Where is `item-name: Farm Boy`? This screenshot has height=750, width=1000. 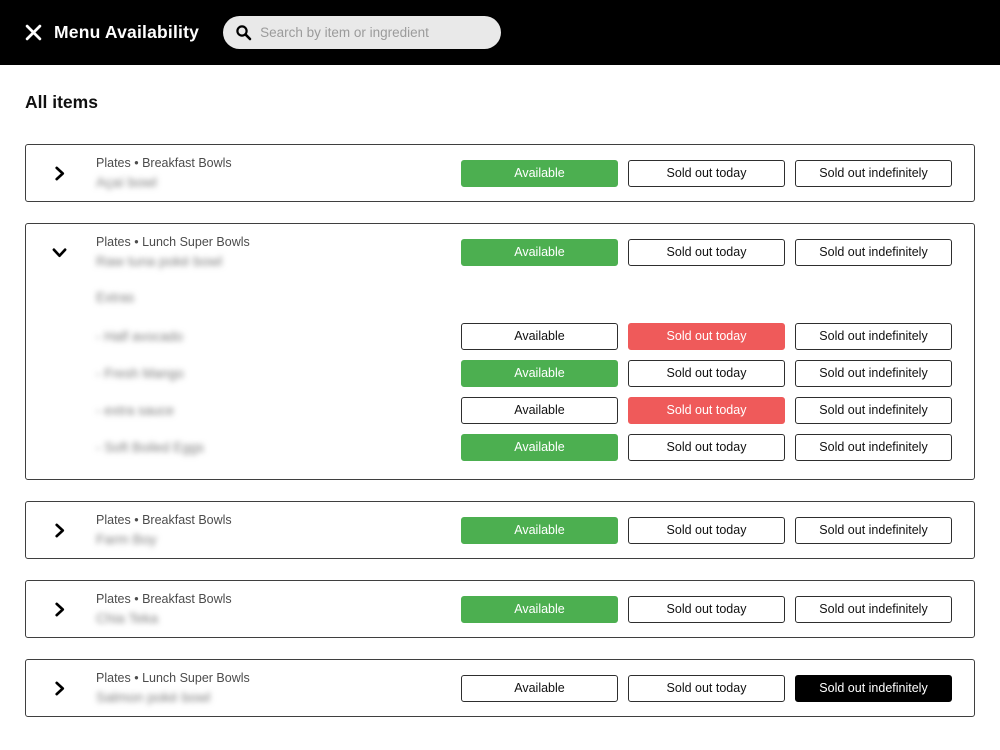 item-name: Farm Boy is located at coordinates (126, 539).